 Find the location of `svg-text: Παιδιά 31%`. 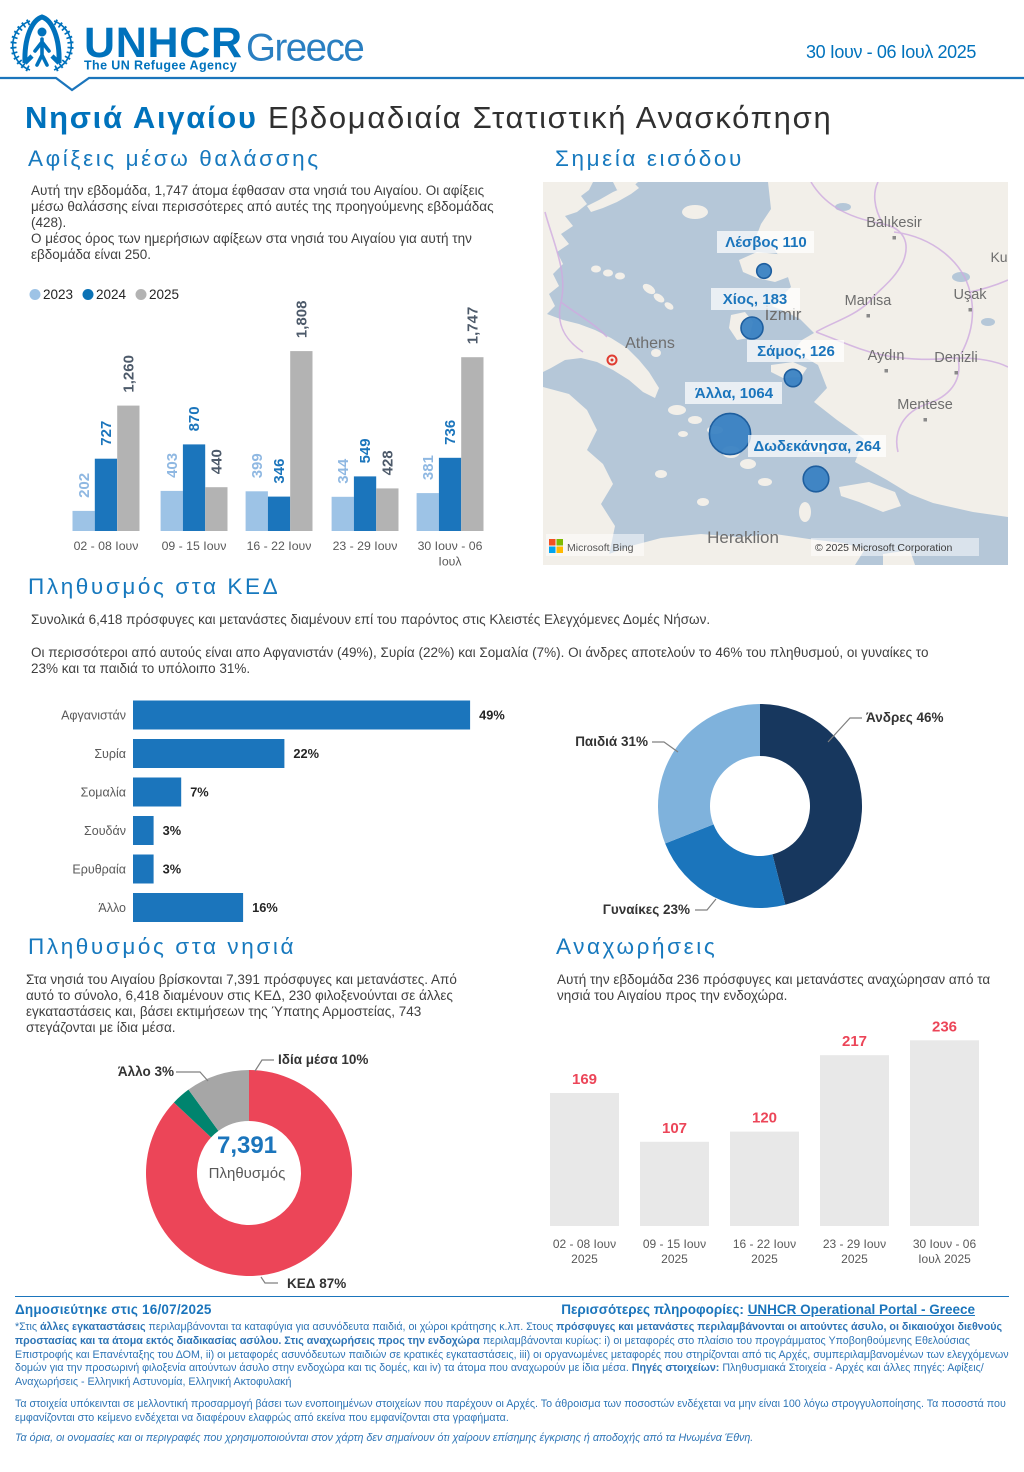

svg-text: Παιδιά 31% is located at coordinates (611, 741).